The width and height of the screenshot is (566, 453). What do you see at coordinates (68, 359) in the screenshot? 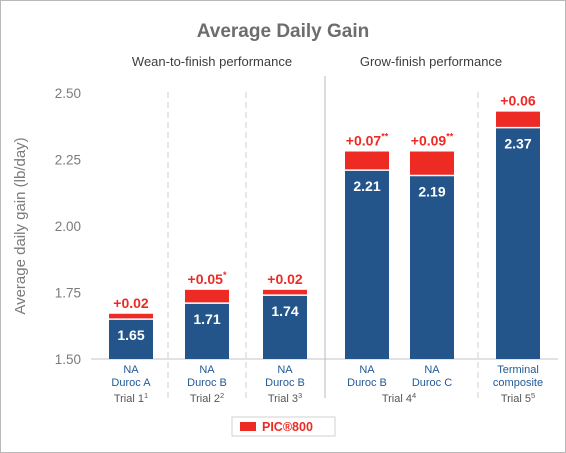
I see `y-tick-label: 1.50` at bounding box center [68, 359].